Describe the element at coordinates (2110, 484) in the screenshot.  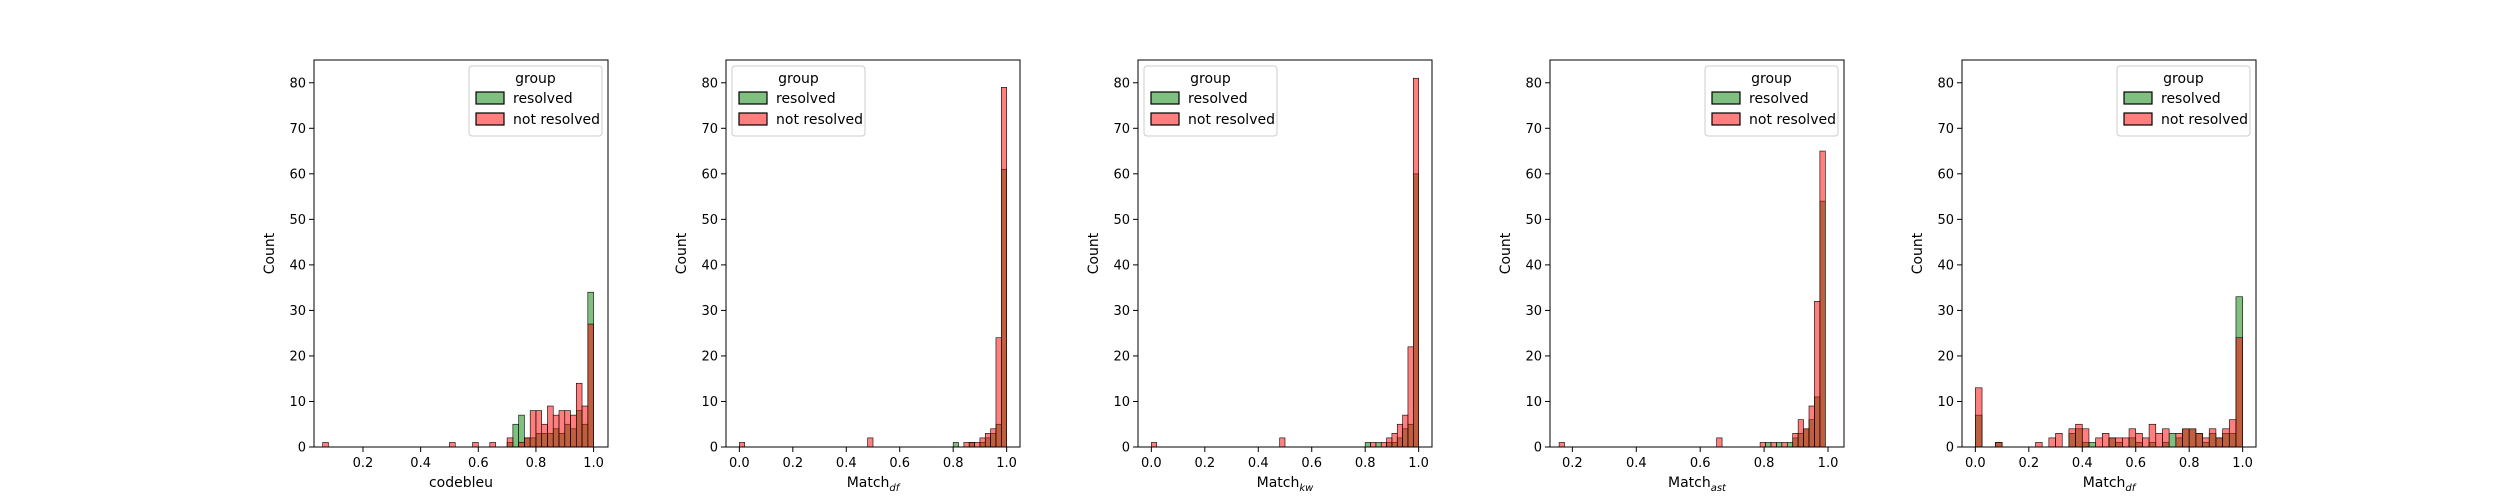
I see `x-axis-label: Matchdf` at that location.